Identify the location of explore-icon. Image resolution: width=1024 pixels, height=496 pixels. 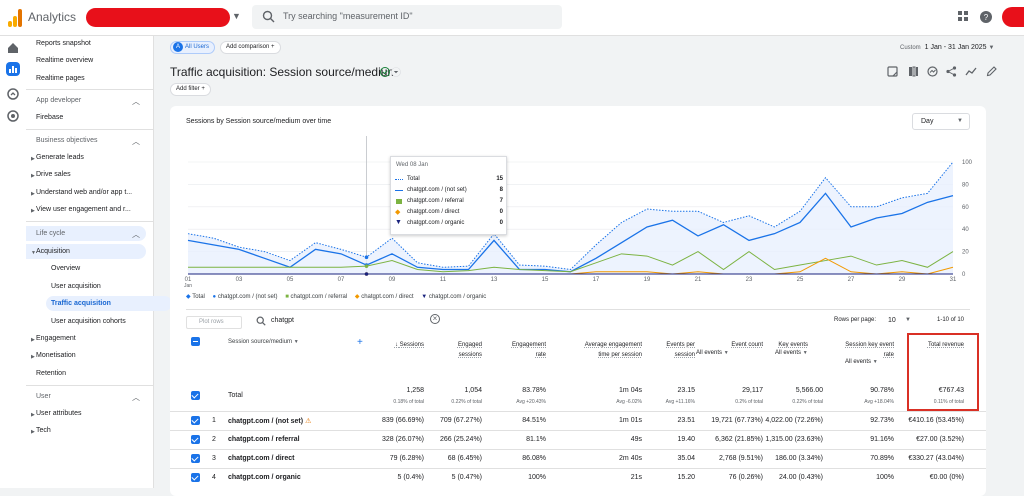
(13, 94).